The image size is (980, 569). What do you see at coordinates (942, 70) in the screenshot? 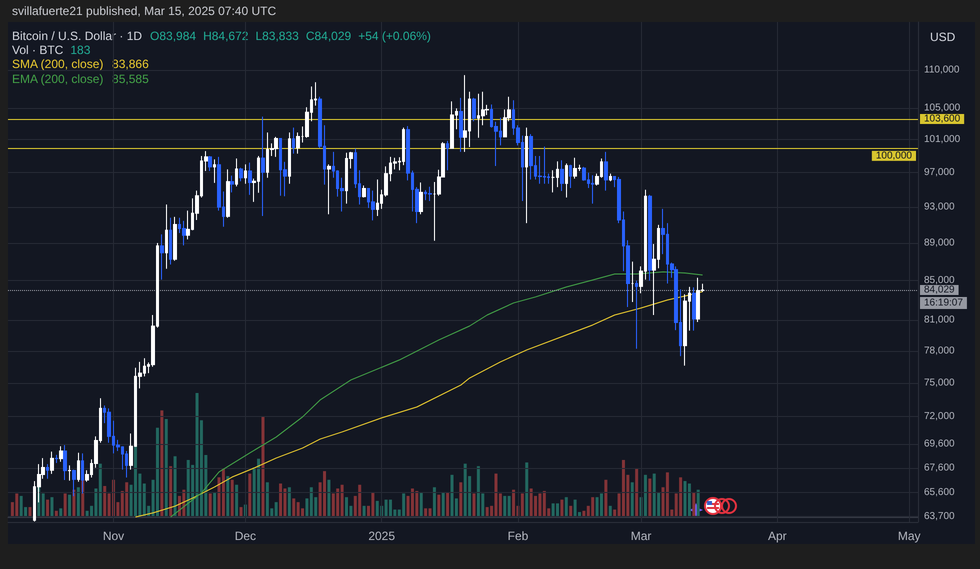
I see `y-tick-label: 110,000` at bounding box center [942, 70].